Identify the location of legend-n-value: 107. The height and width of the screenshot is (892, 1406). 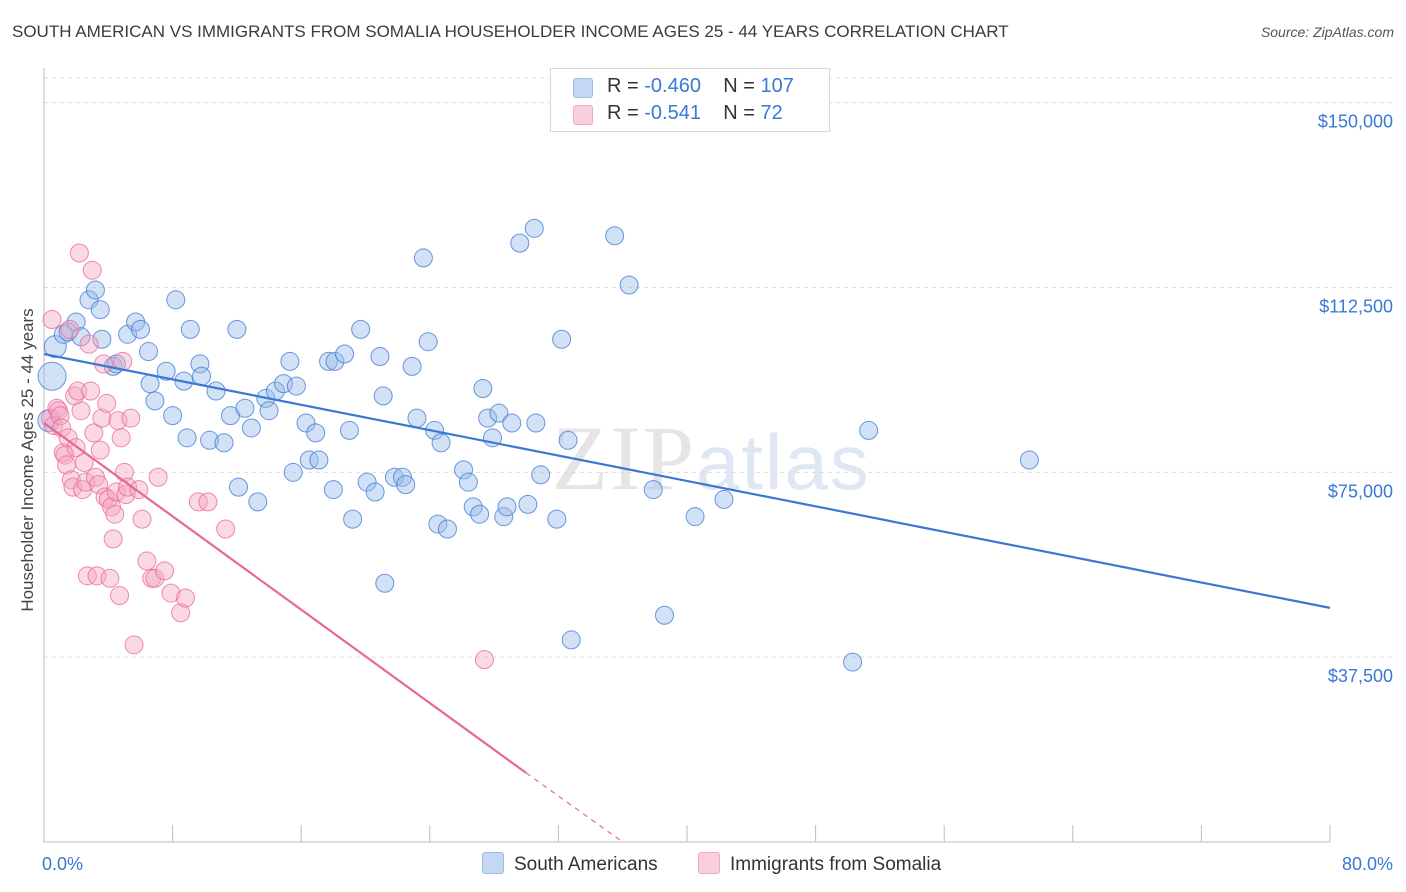
(777, 86).